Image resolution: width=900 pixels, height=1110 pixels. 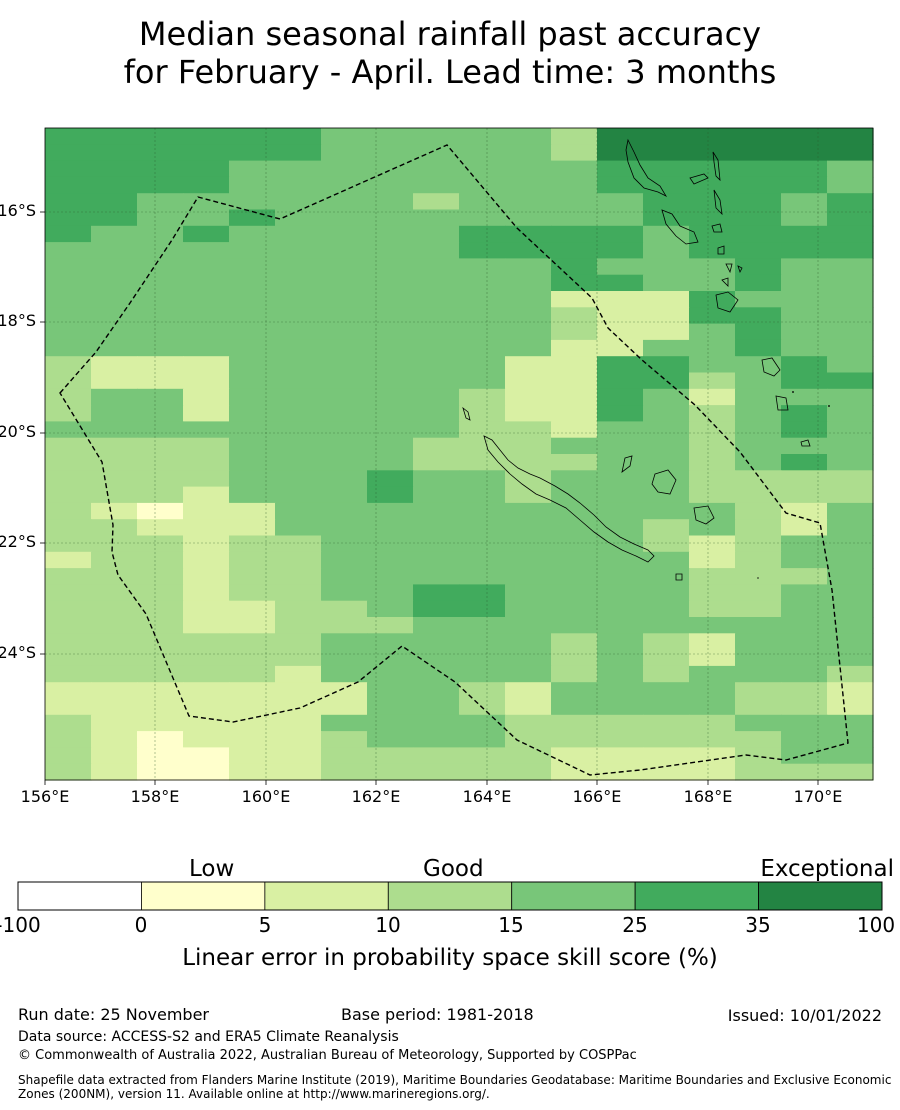 What do you see at coordinates (453, 869) in the screenshot?
I see `category-good: Good` at bounding box center [453, 869].